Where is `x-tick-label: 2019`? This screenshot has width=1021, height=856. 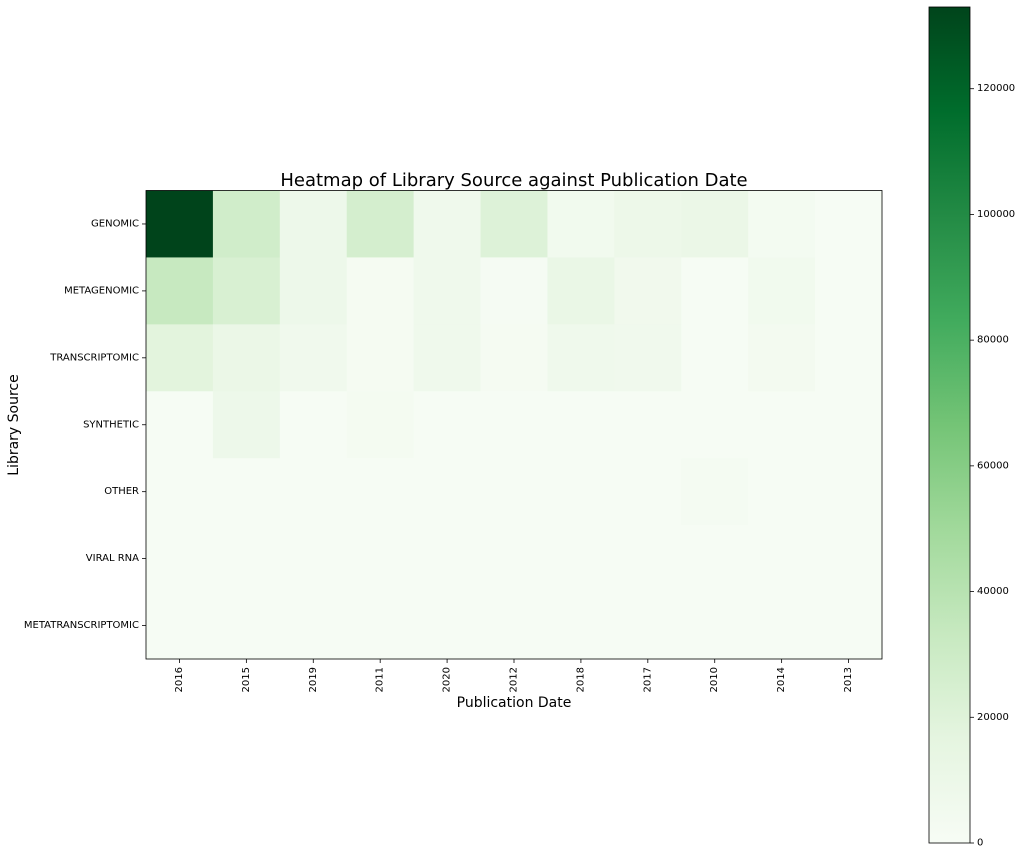
x-tick-label: 2019 is located at coordinates (313, 679).